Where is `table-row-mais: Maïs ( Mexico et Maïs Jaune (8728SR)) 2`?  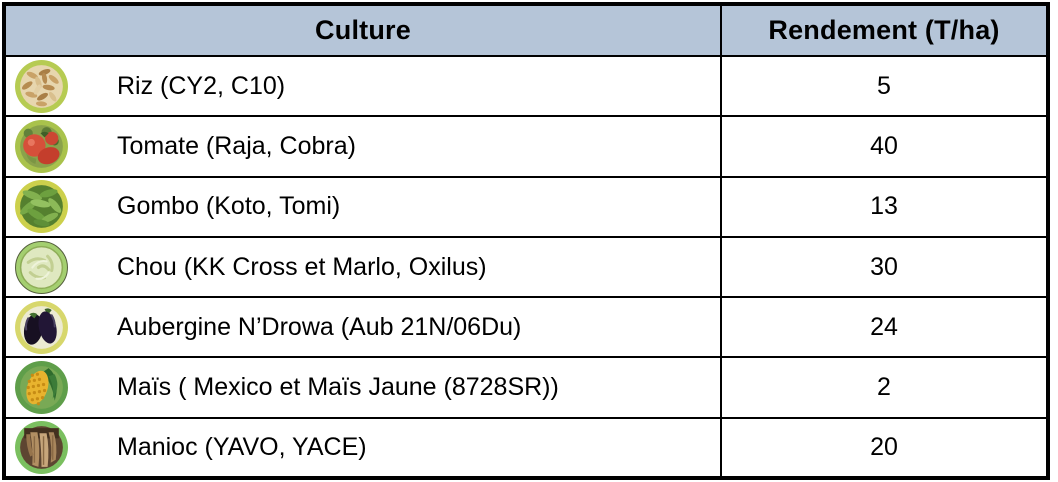 table-row-mais: Maïs ( Mexico et Maïs Jaune (8728SR)) 2 is located at coordinates (526, 387).